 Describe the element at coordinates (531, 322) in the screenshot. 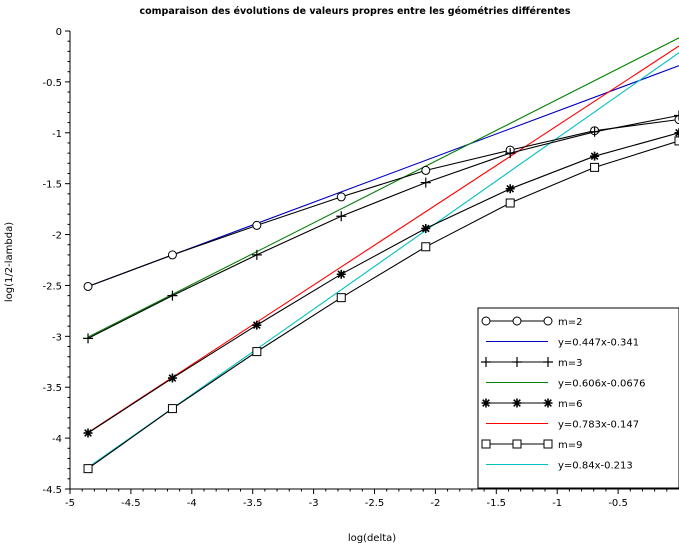

I see `legend-item: m=2` at that location.